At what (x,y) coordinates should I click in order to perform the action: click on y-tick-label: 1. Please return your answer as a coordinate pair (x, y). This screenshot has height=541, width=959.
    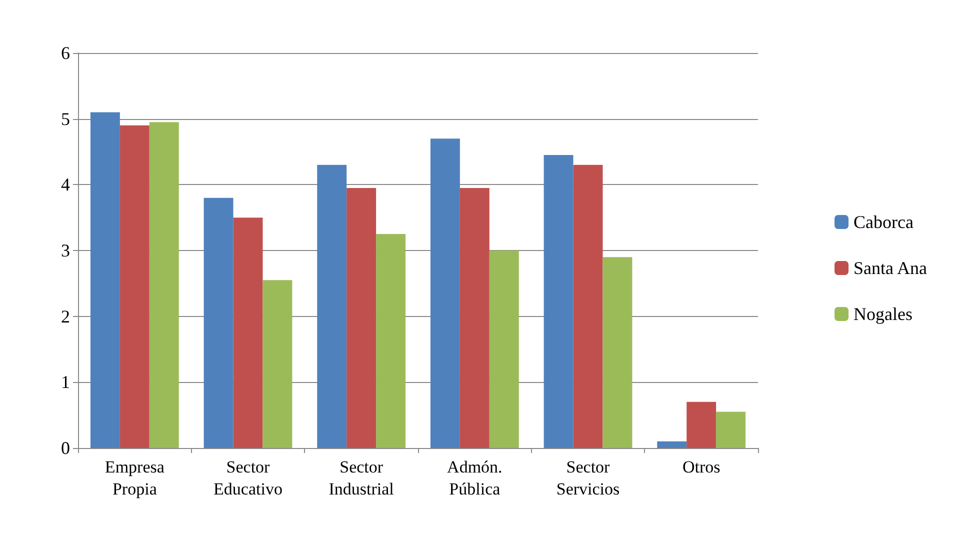
    Looking at the image, I should click on (65, 382).